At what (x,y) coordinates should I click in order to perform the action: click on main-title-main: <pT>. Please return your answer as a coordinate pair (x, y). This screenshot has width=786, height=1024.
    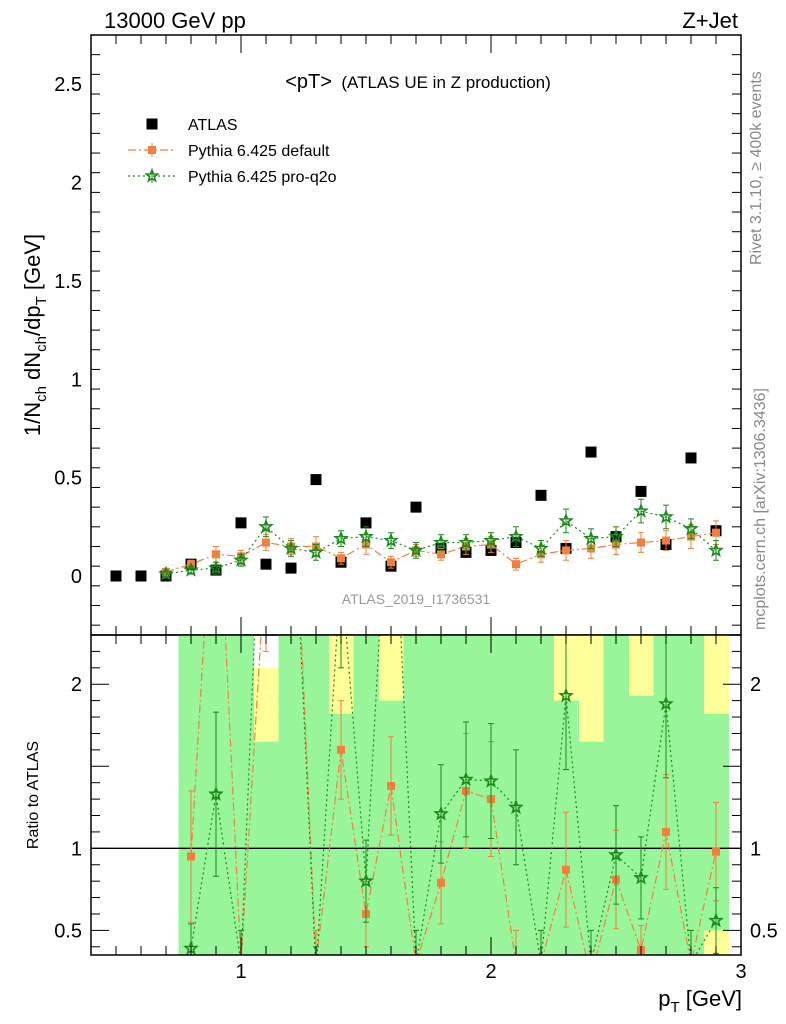
    Looking at the image, I should click on (308, 82).